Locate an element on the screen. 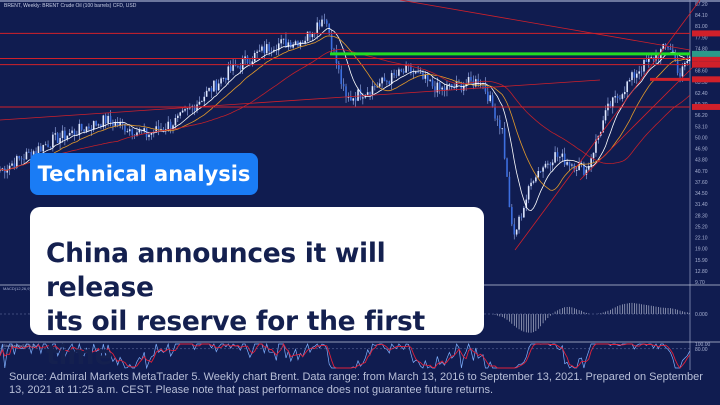 The image size is (720, 405). descending-trend-line is located at coordinates (545, 25).